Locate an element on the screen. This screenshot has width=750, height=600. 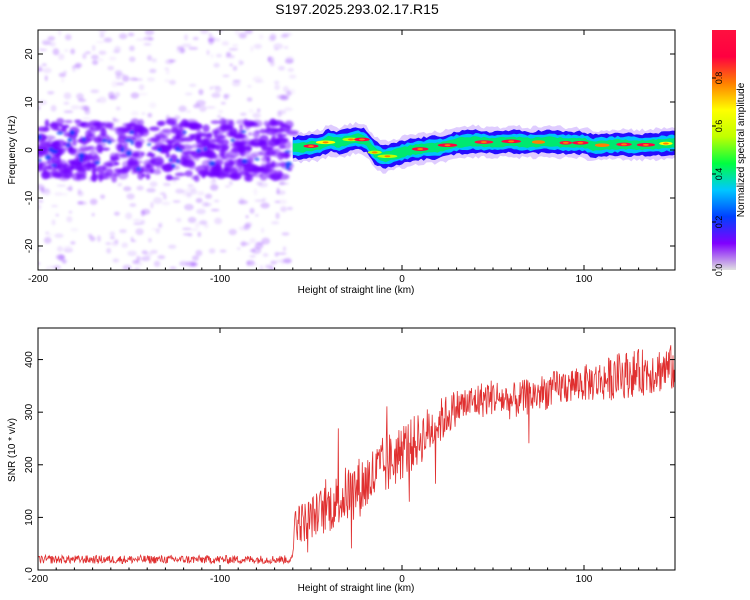
colorbar-tick-label: 0.4 is located at coordinates (719, 174).